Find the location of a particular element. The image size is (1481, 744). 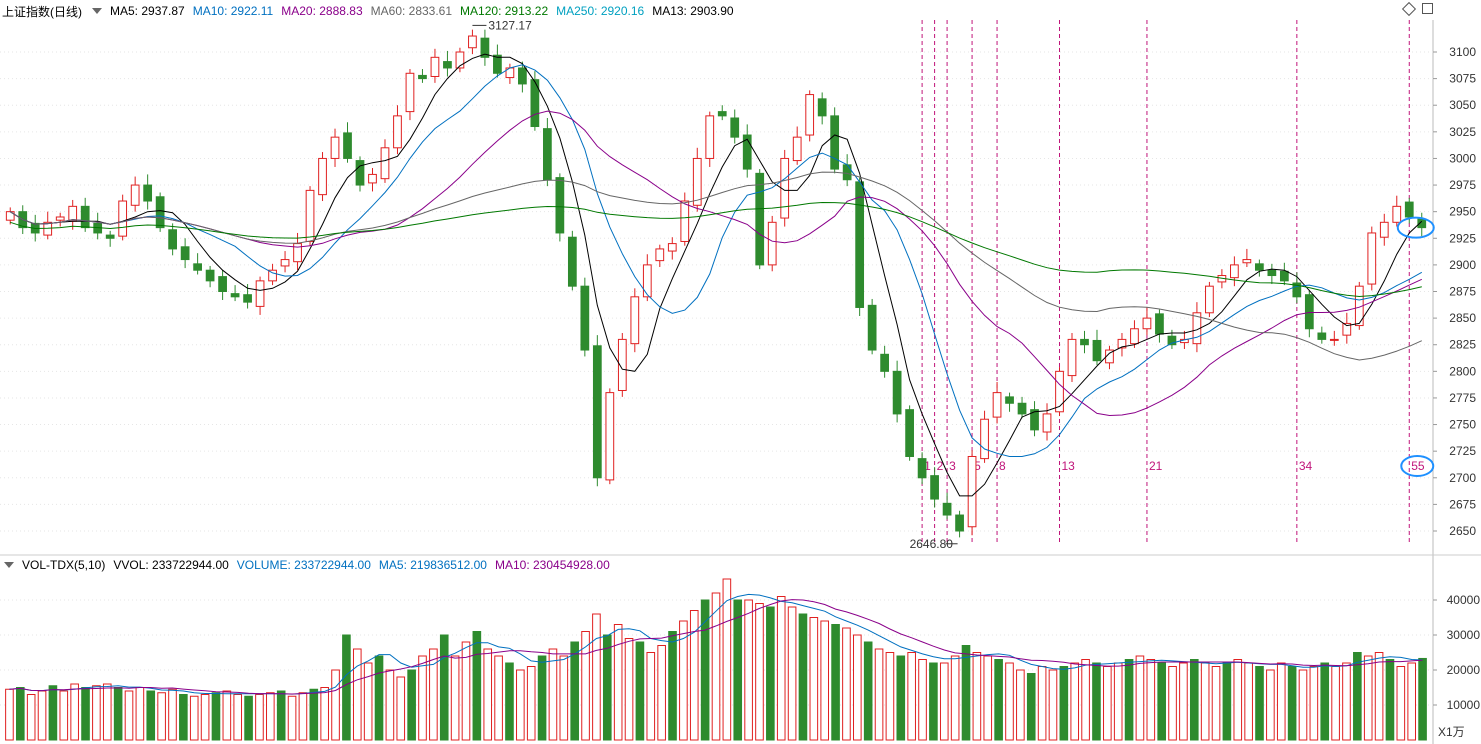

ma-label: MA250: 2920.16 is located at coordinates (600, 11).